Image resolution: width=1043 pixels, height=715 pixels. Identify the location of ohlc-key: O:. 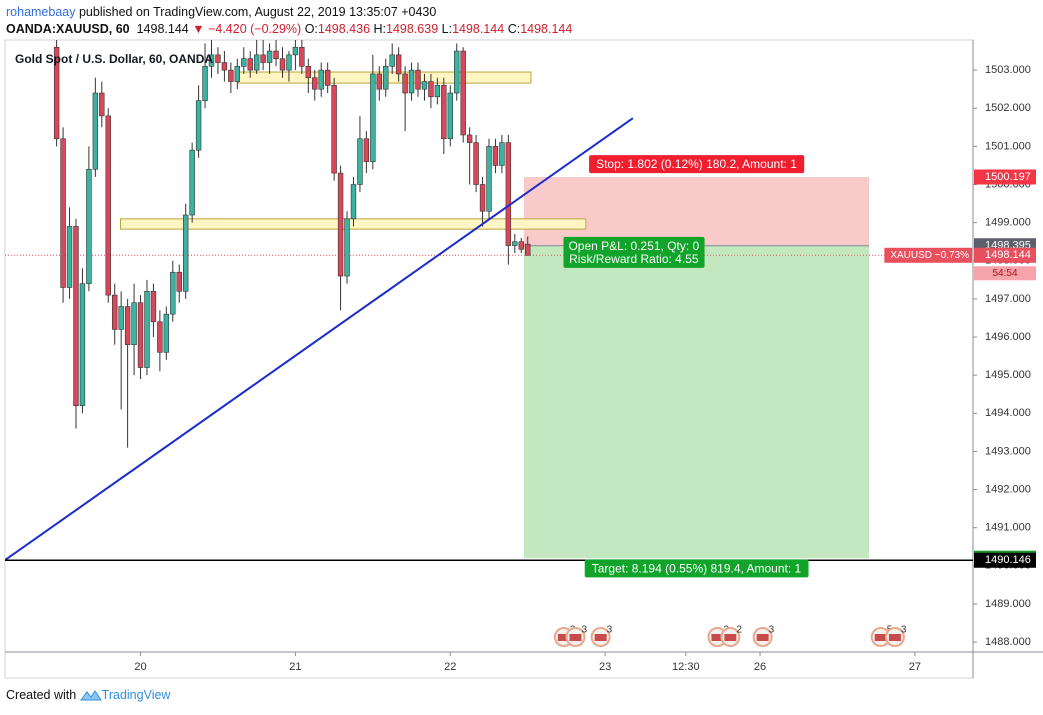
(311, 29).